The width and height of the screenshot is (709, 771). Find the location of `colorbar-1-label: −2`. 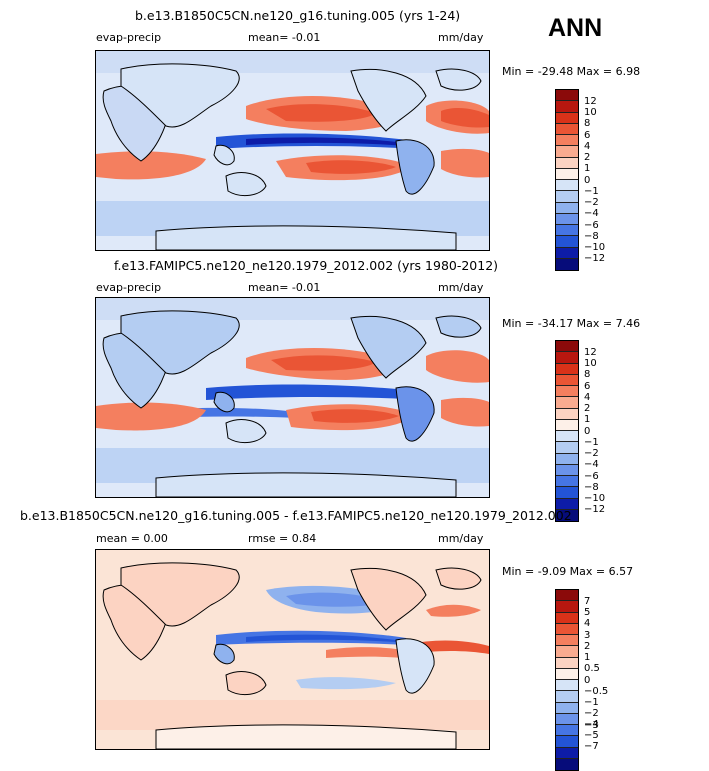

colorbar-1-label: −2 is located at coordinates (591, 202).